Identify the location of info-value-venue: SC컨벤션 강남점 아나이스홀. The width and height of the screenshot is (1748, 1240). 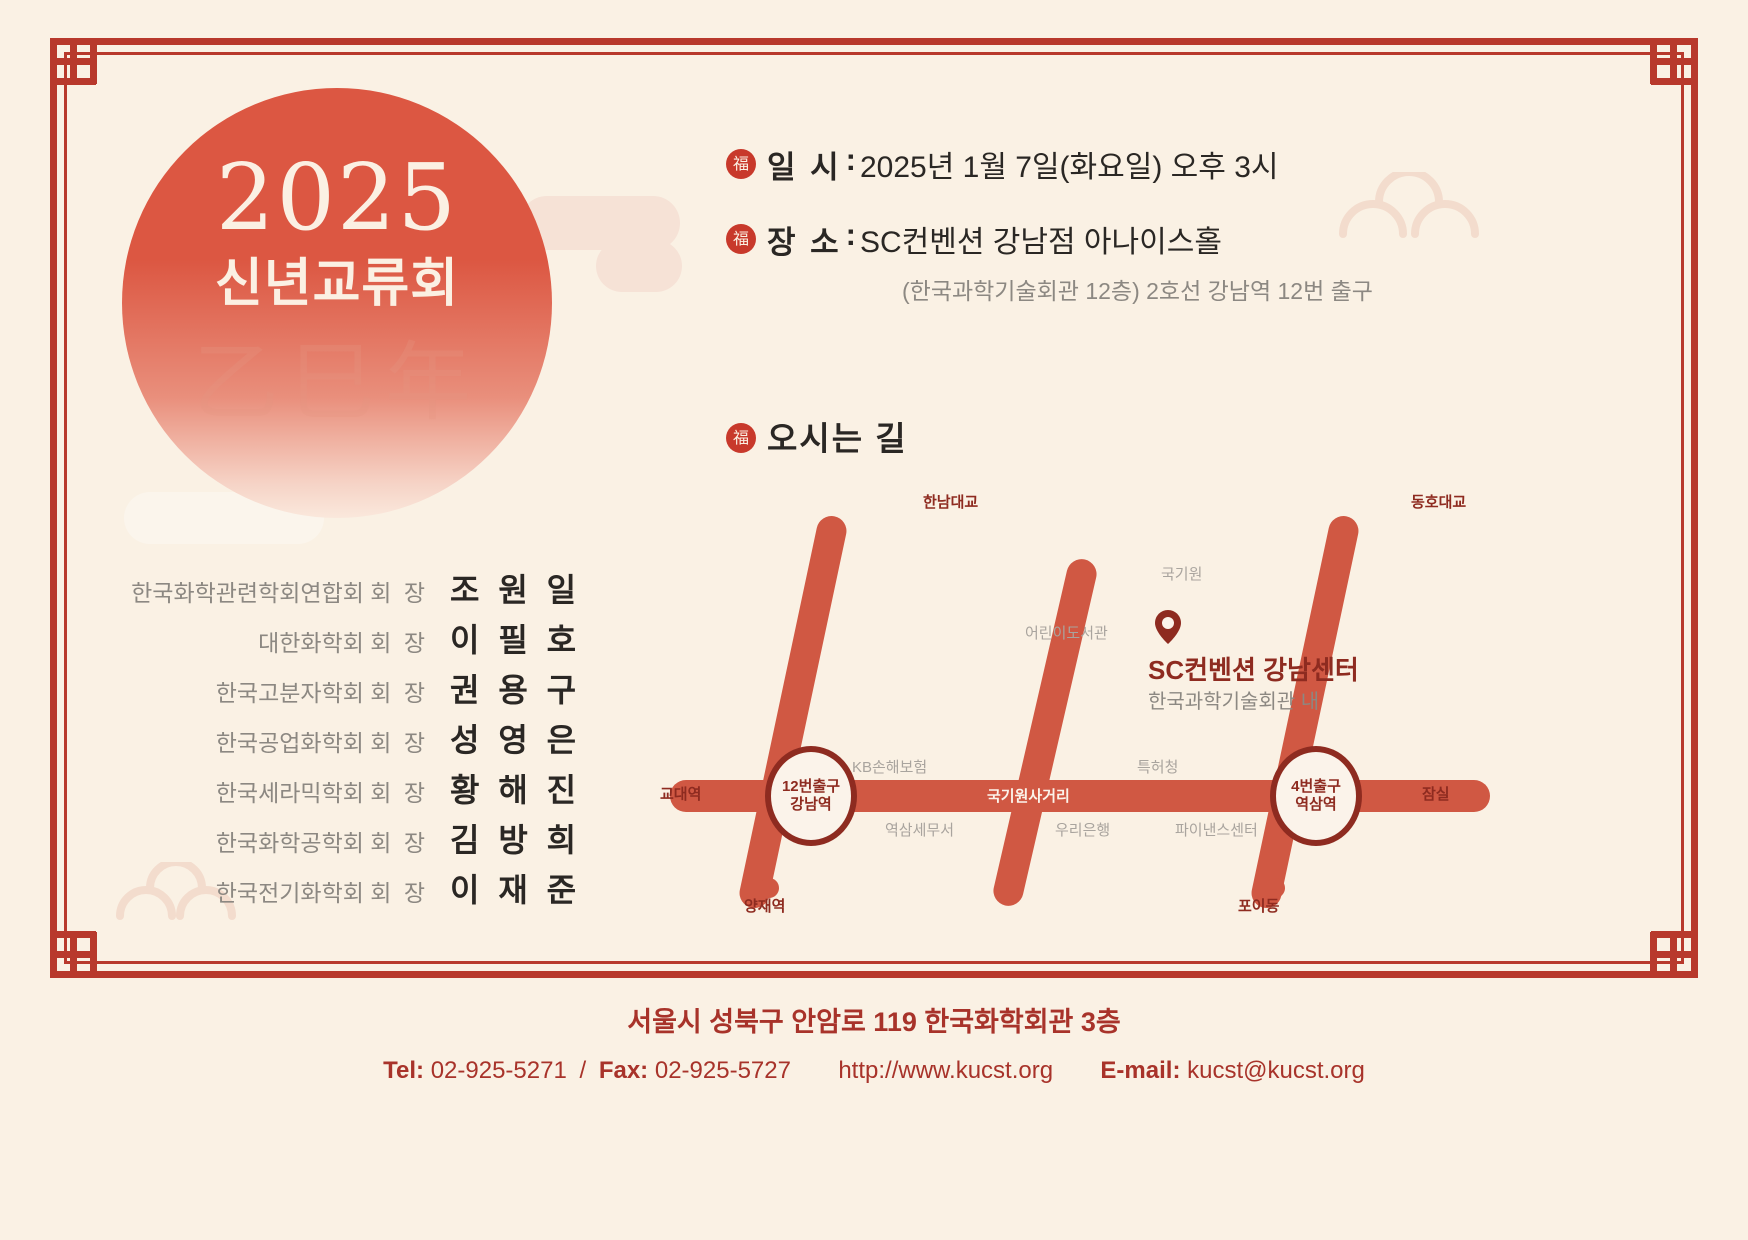
(1040, 242).